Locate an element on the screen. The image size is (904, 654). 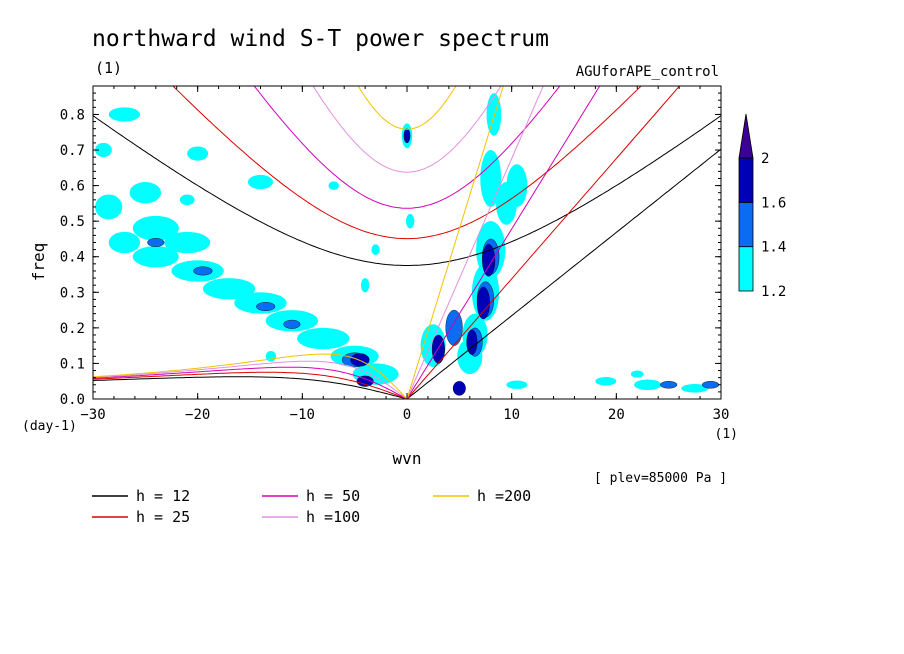
y-tick-label: 0.1 is located at coordinates (72, 364).